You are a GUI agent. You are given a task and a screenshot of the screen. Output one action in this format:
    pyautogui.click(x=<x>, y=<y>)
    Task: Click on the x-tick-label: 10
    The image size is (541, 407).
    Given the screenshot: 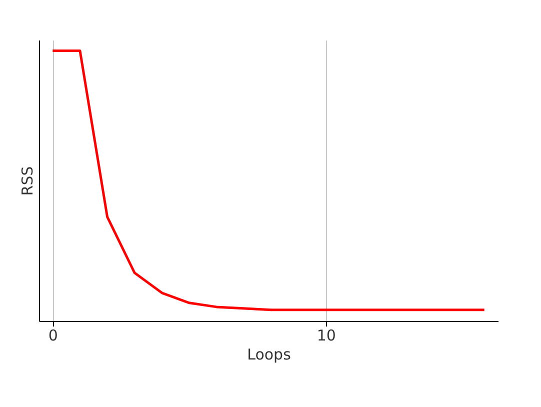 What is the action you would take?
    pyautogui.click(x=326, y=335)
    